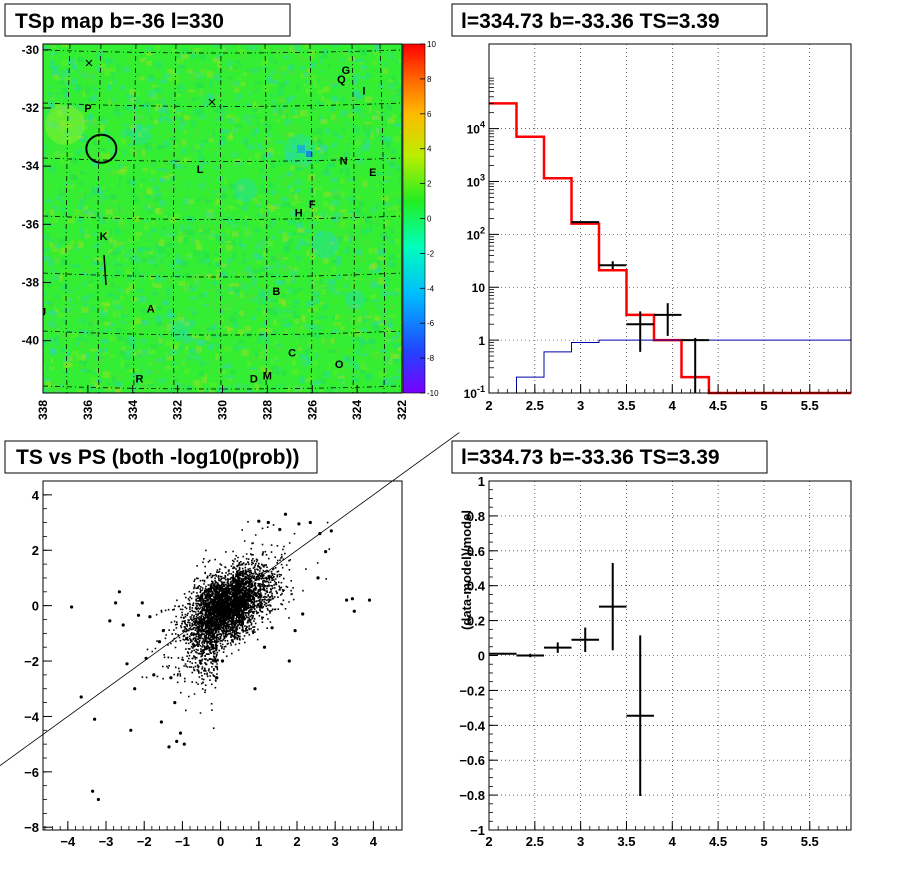  Describe the element at coordinates (31, 166) in the screenshot. I see `y-tick-label: -34` at that location.